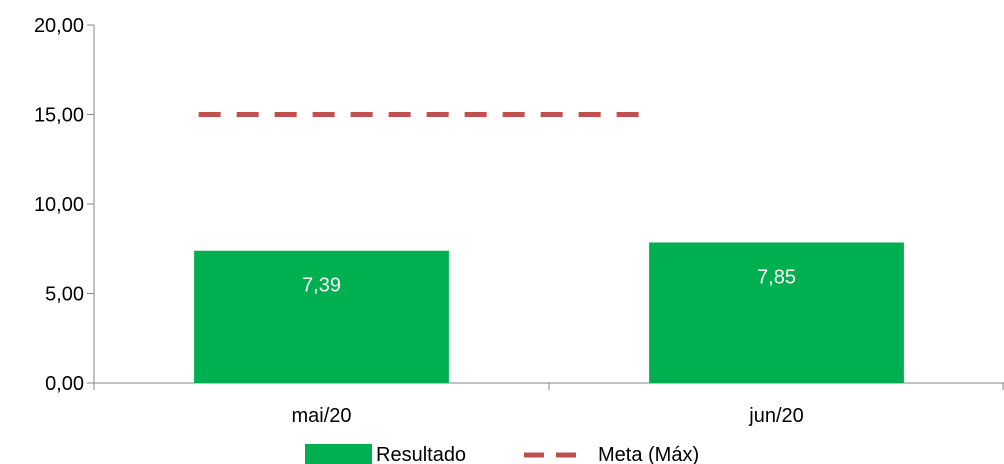 Image resolution: width=1004 pixels, height=464 pixels. What do you see at coordinates (59, 26) in the screenshot?
I see `y-tick-label: 20,00` at bounding box center [59, 26].